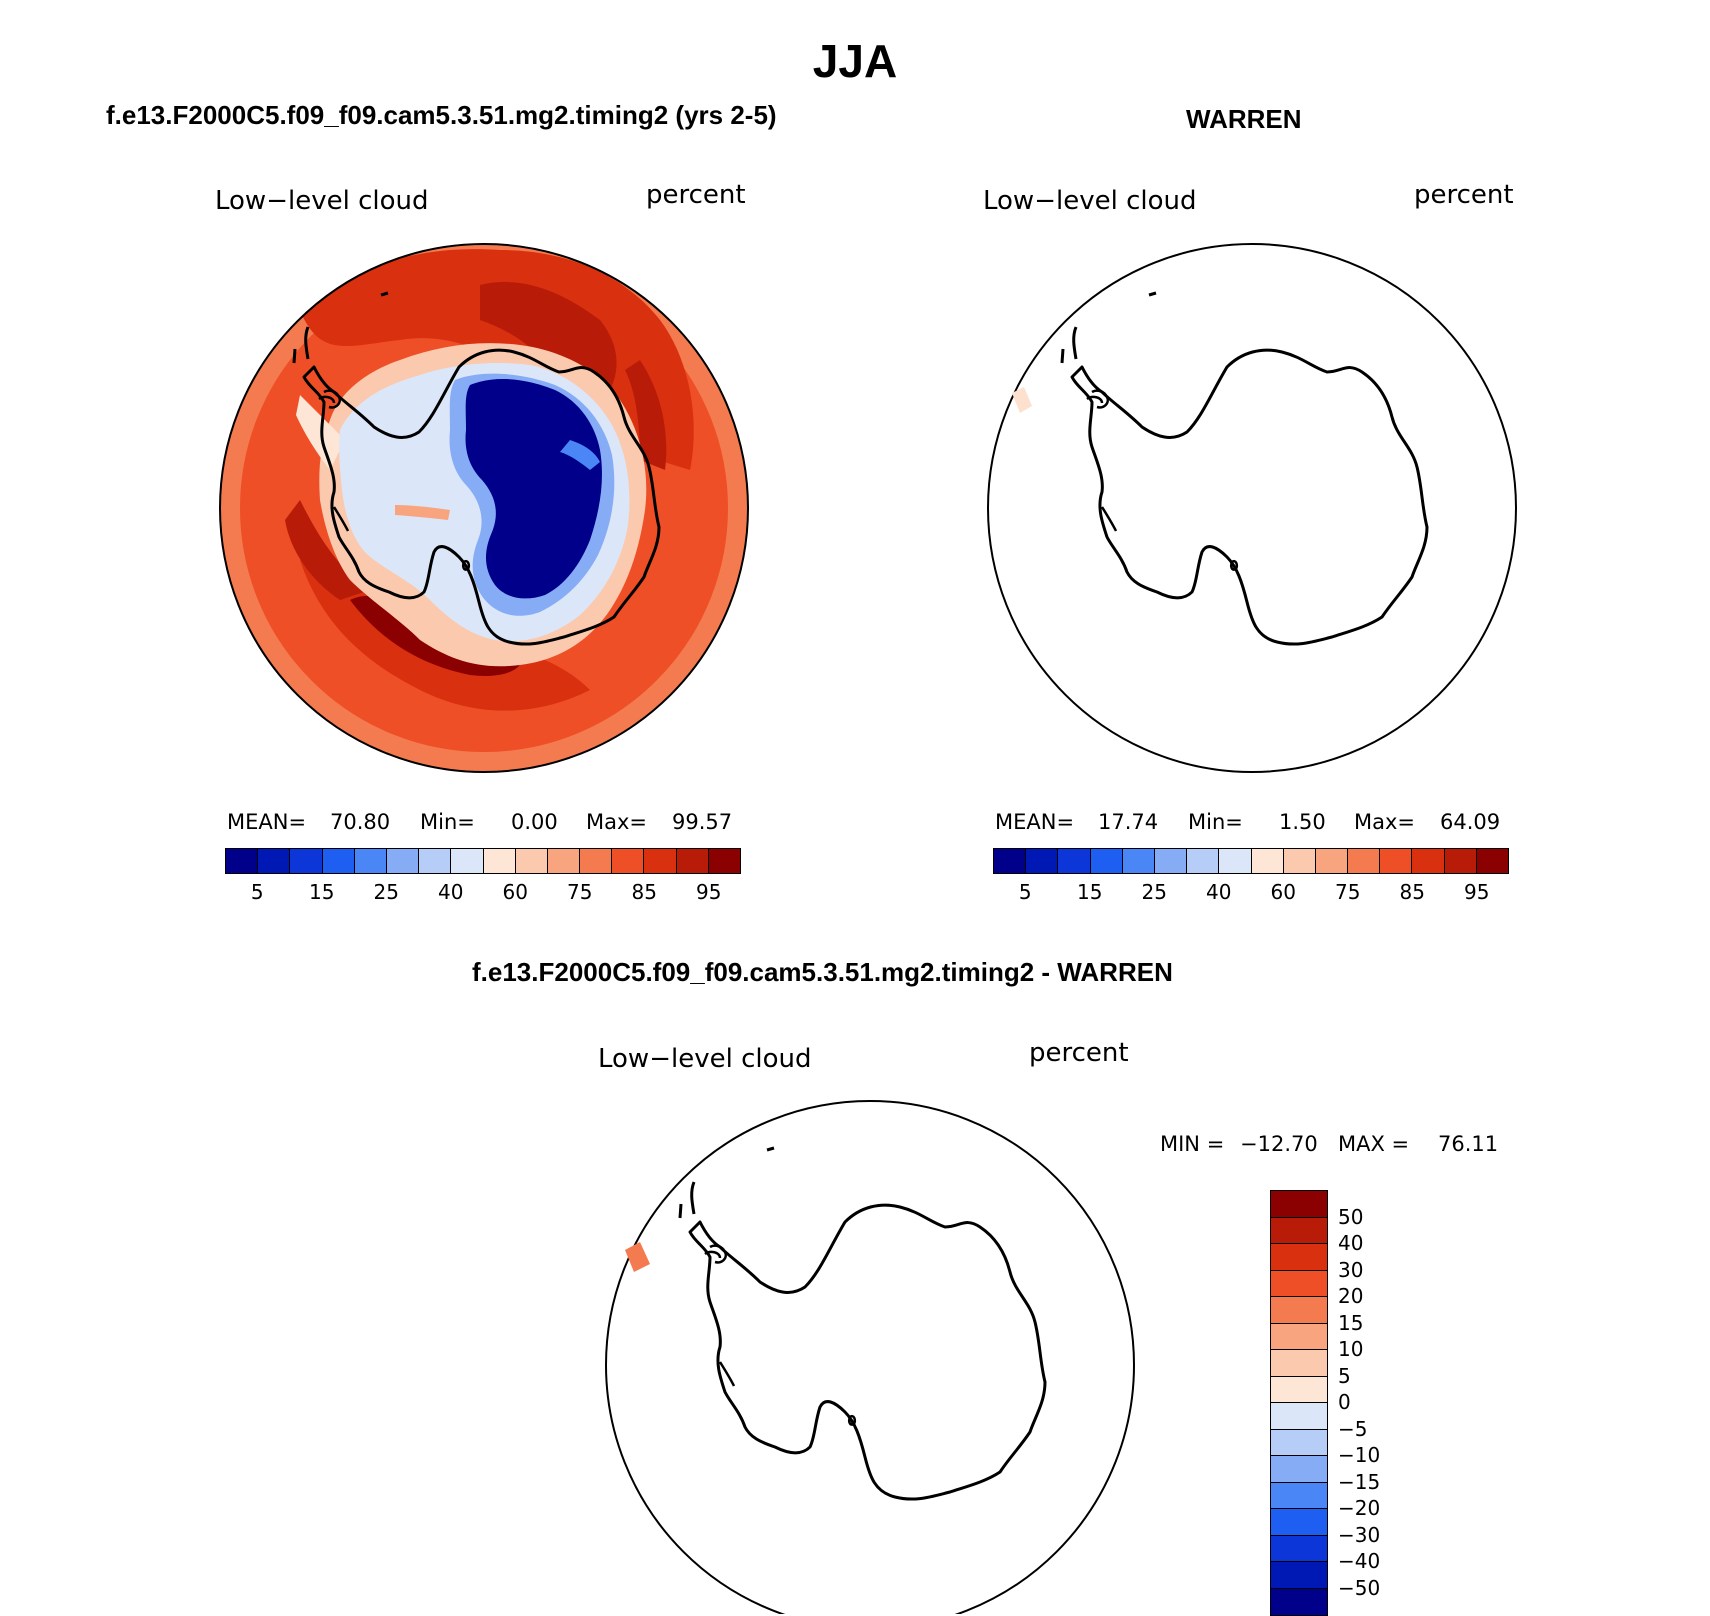  Describe the element at coordinates (1279, 1144) in the screenshot. I see `panel3-min-value: −12.70` at that location.